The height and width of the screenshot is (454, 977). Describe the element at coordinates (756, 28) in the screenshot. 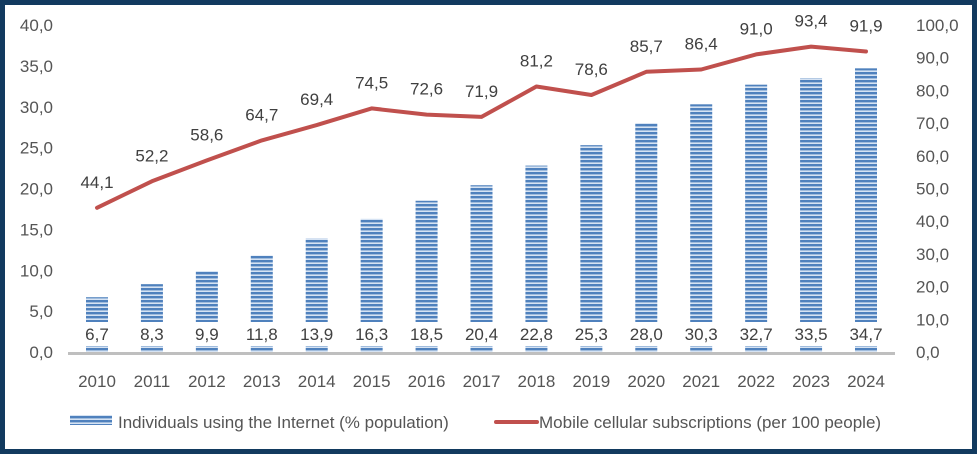

I see `line-data-label: 91,0` at that location.